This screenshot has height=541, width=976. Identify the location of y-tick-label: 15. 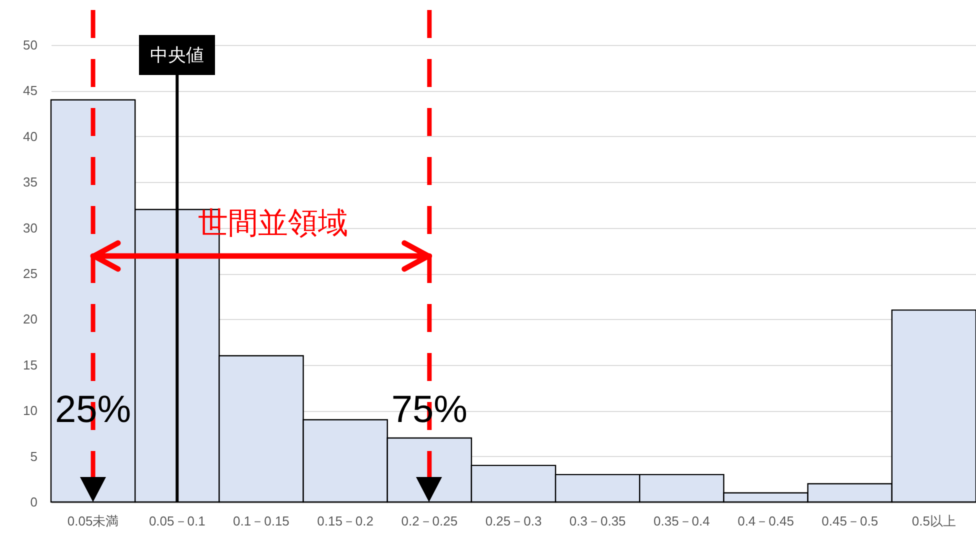
(30, 364).